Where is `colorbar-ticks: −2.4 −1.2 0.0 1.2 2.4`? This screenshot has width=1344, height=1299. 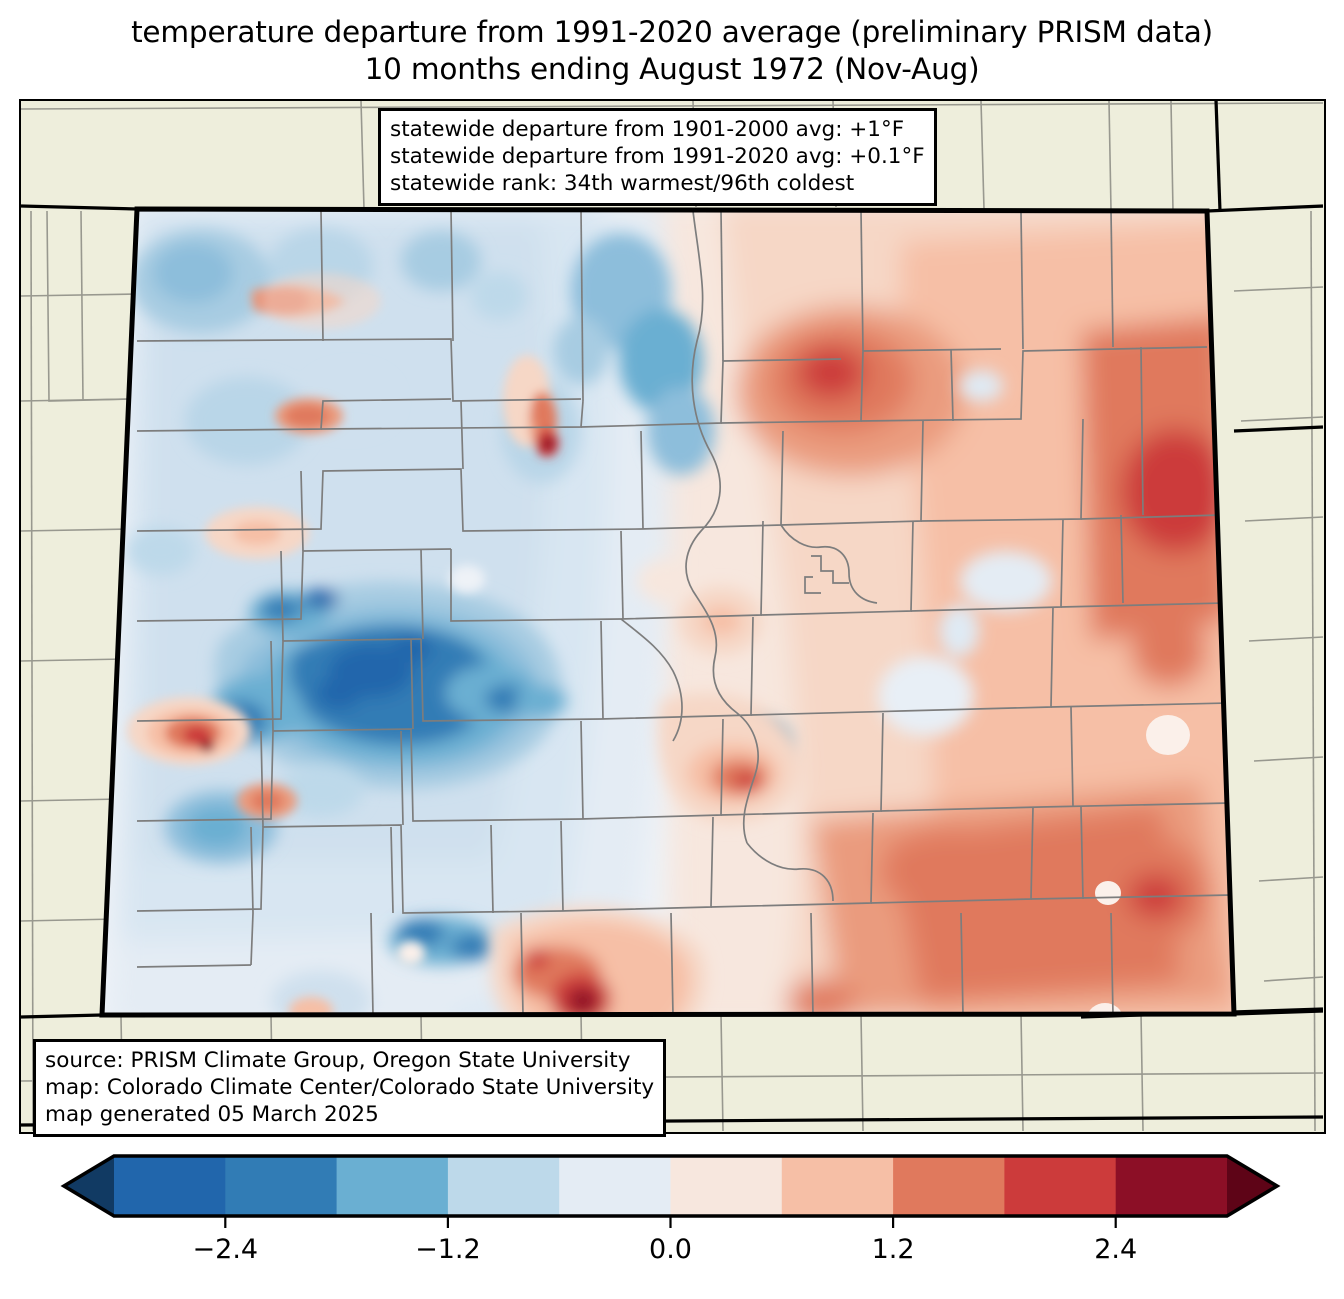
colorbar-ticks: −2.4 −1.2 0.0 1.2 2.4 is located at coordinates (665, 1238).